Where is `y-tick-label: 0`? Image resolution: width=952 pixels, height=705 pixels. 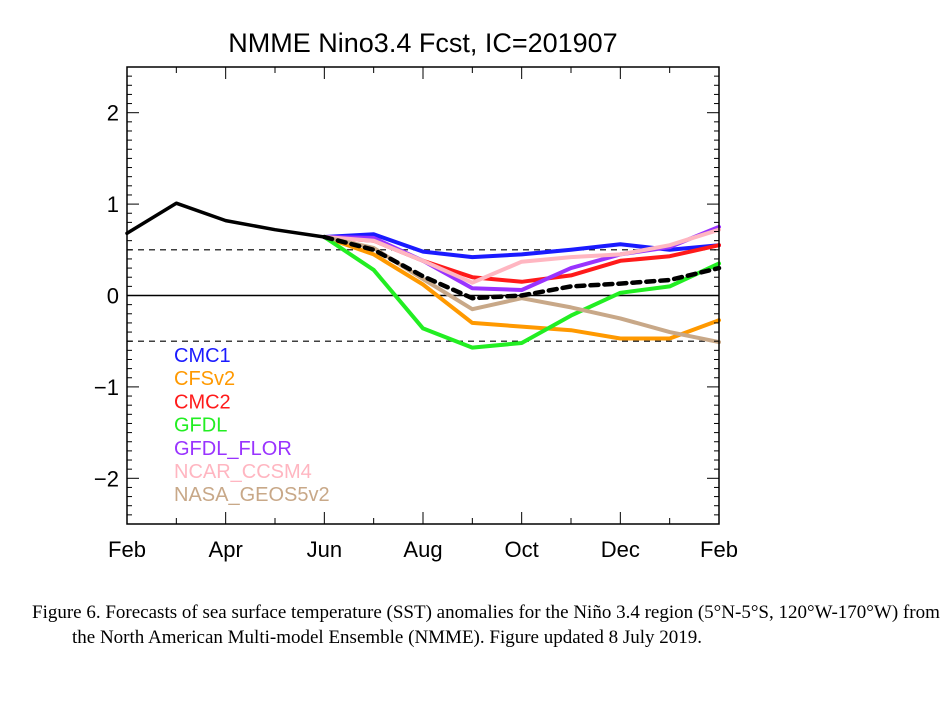 y-tick-label: 0 is located at coordinates (113, 296).